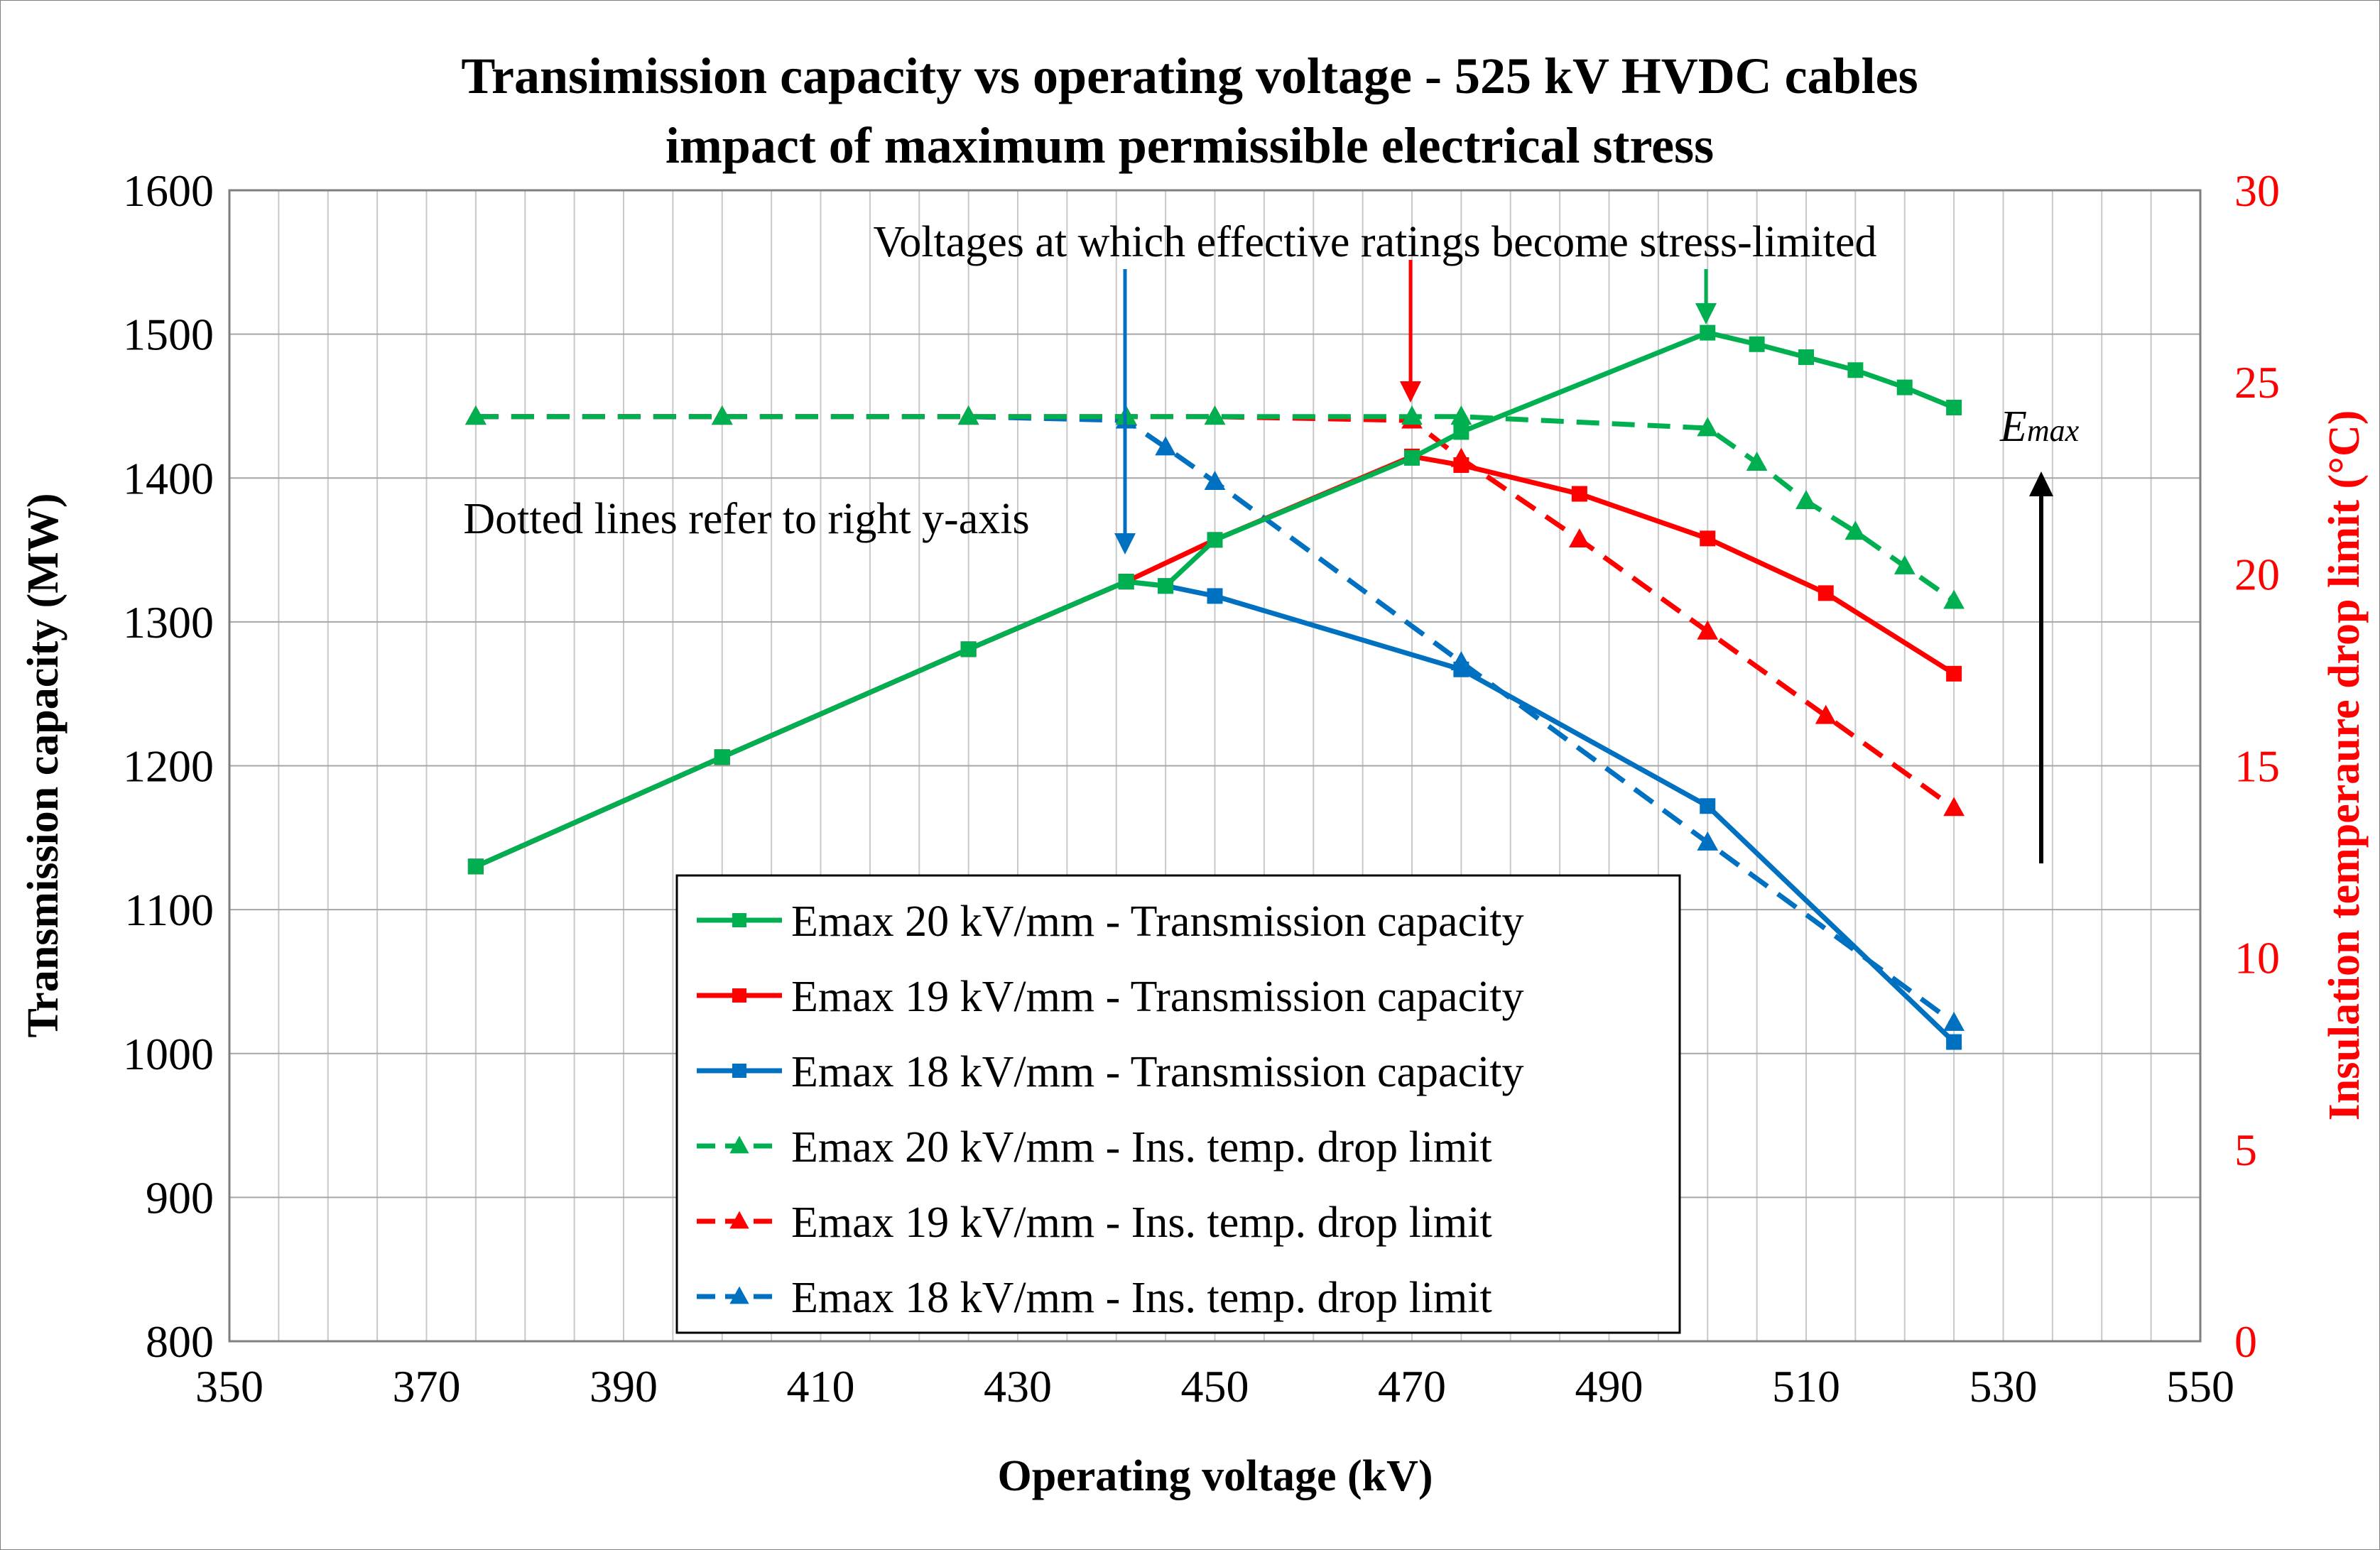 This screenshot has width=2380, height=1550. Describe the element at coordinates (180, 1197) in the screenshot. I see `y-tick-label: 900` at that location.